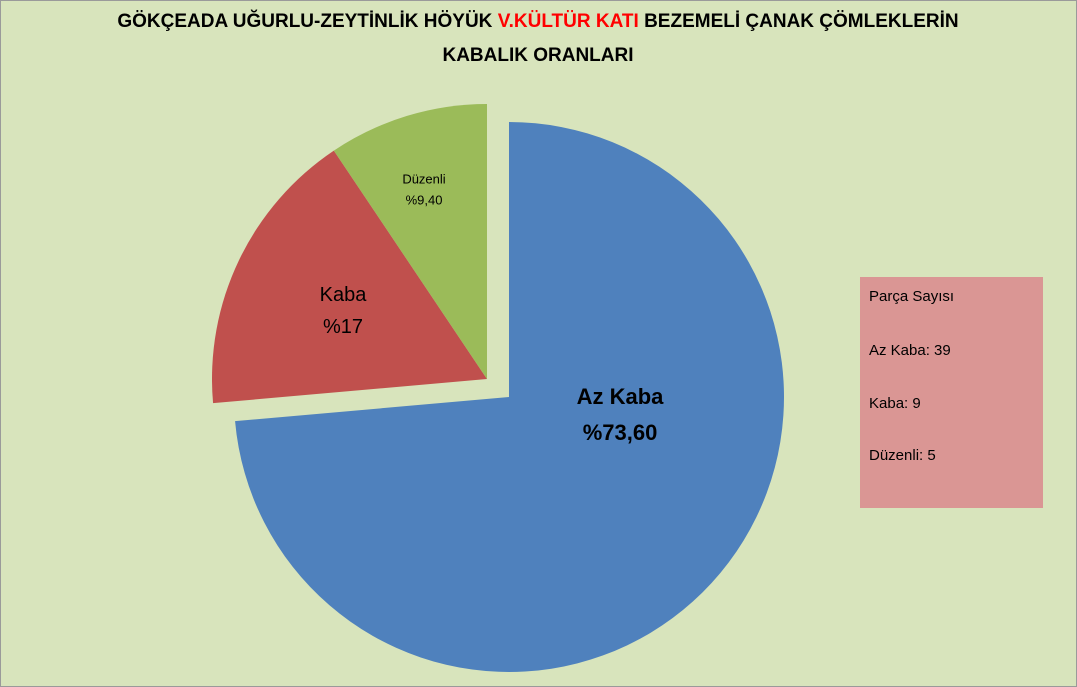  I want to click on slice-value: %73,60, so click(620, 432).